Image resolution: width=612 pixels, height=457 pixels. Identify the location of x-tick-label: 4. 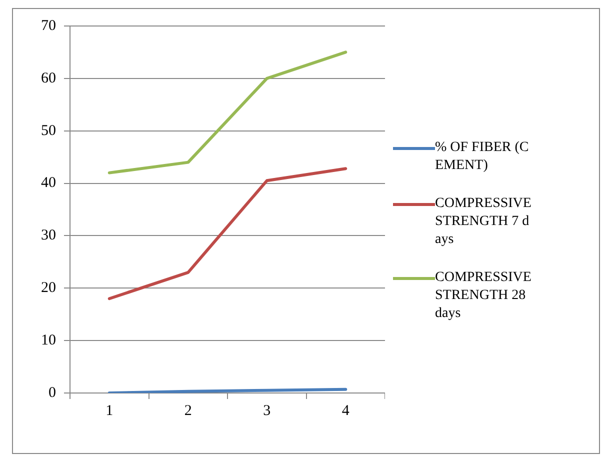
(346, 410).